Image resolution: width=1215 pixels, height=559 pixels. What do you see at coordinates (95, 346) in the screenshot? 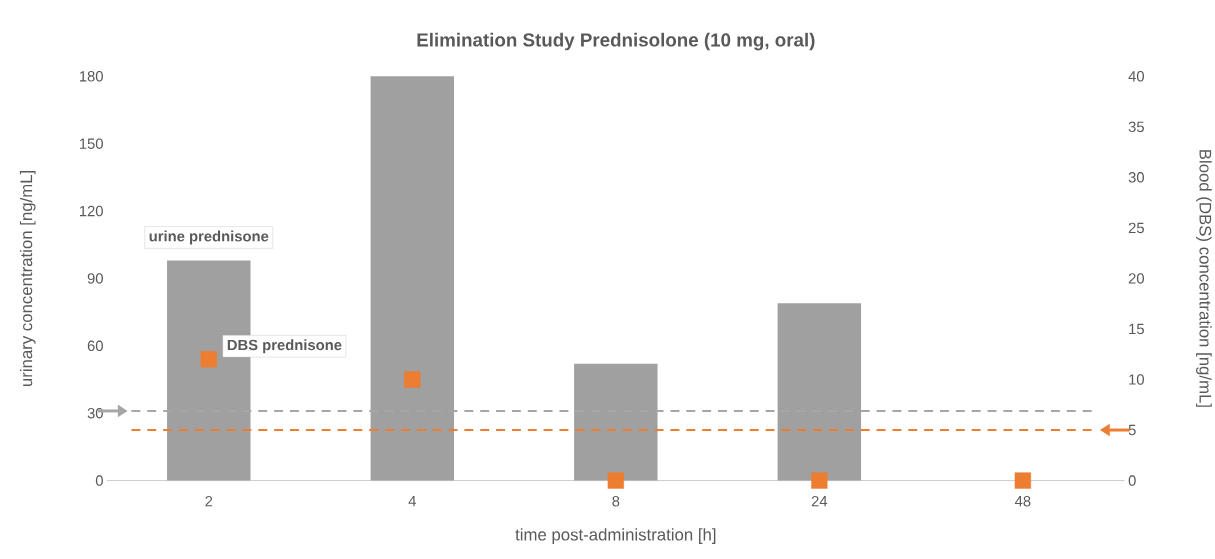
I see `y-tick-label: 60` at bounding box center [95, 346].